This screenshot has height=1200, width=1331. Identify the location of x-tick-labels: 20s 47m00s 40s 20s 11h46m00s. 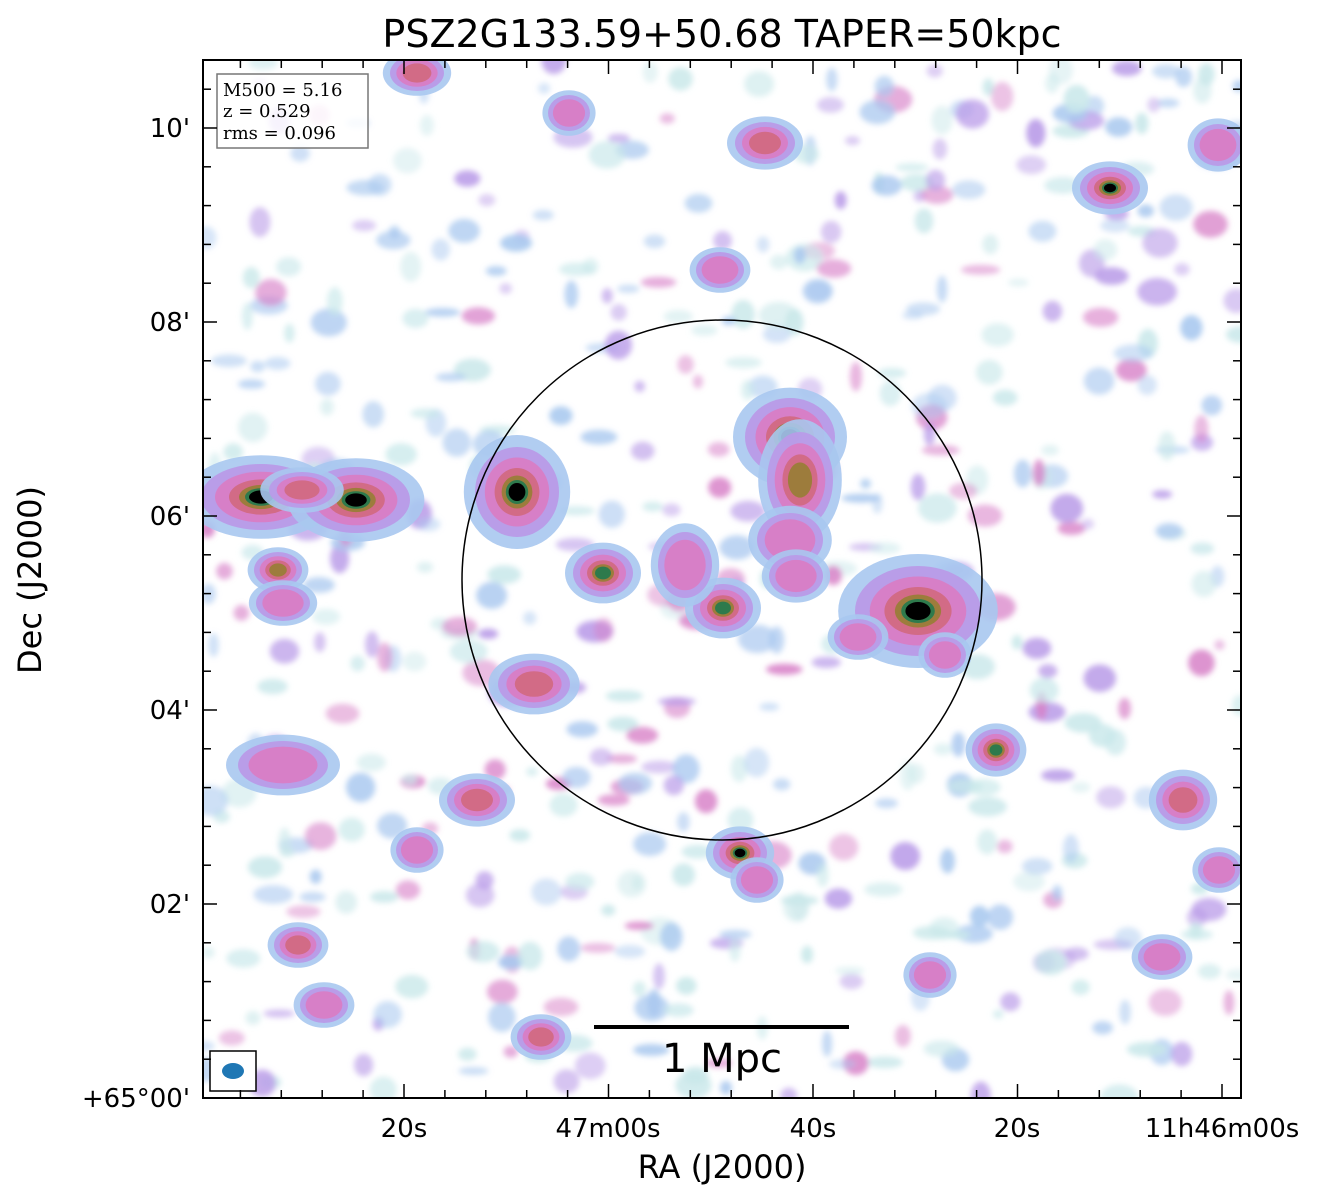
(840, 1129).